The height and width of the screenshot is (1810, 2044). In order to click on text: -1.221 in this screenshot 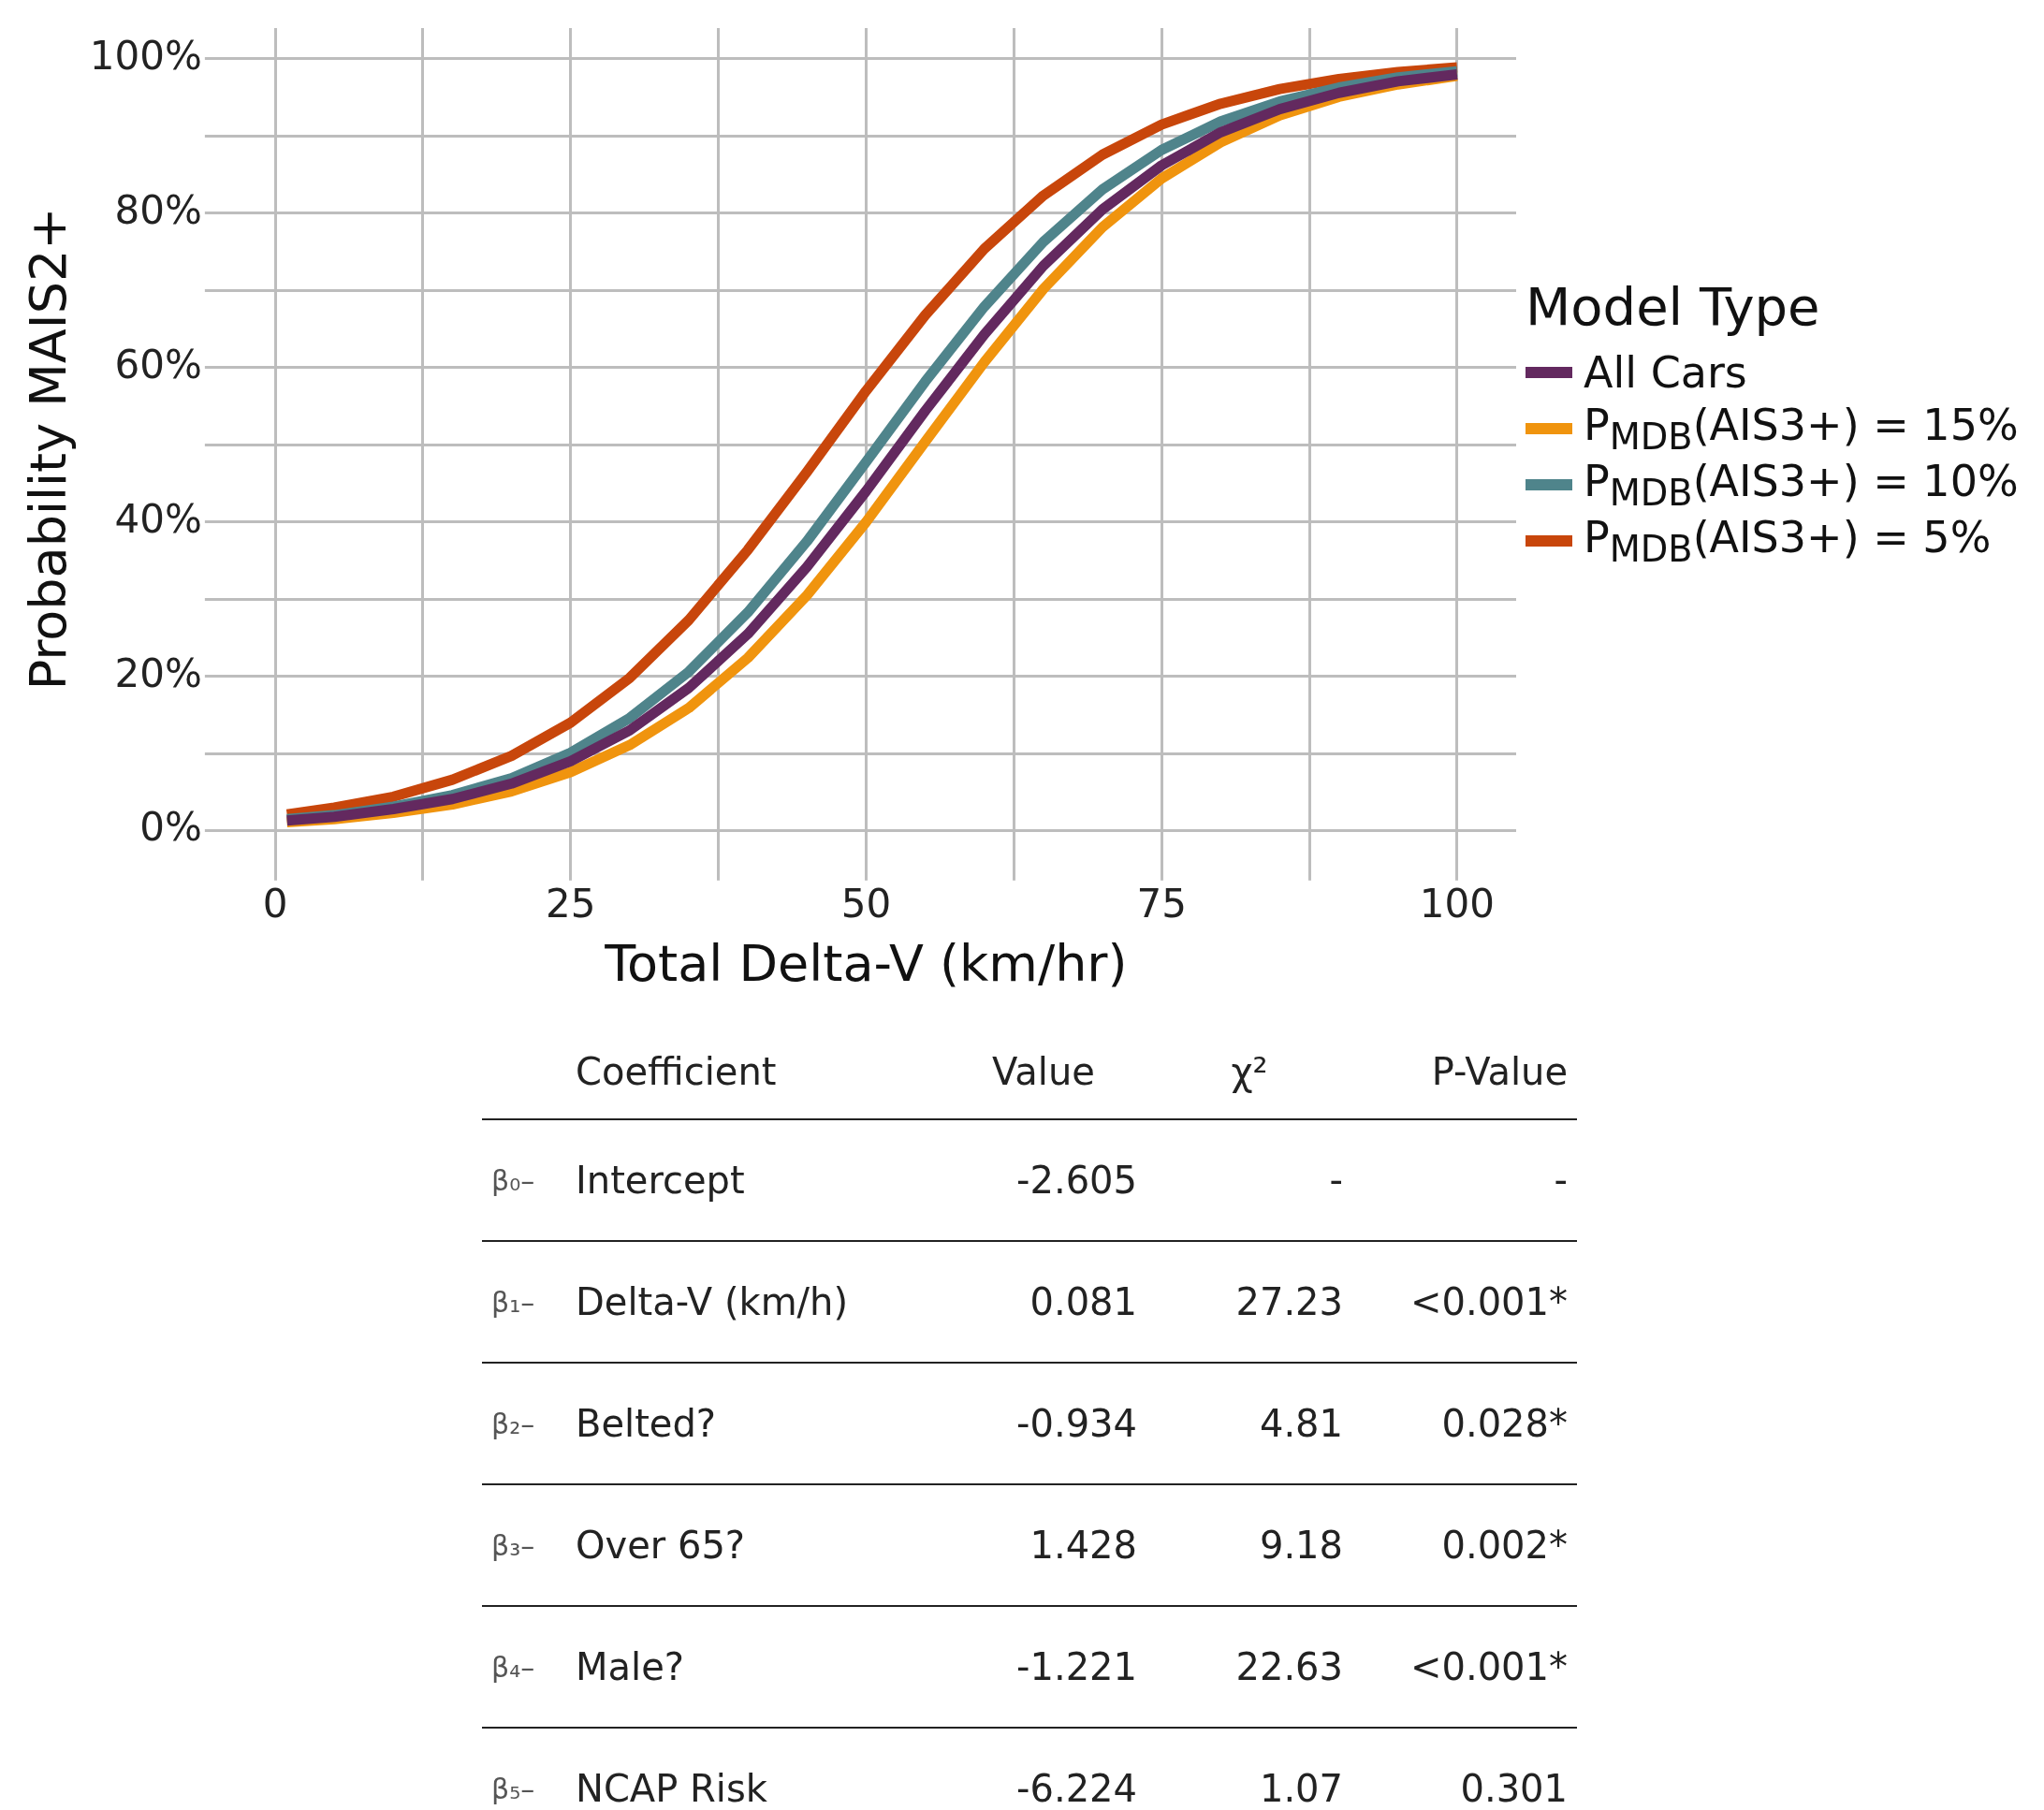, I will do `click(1043, 1667)`.